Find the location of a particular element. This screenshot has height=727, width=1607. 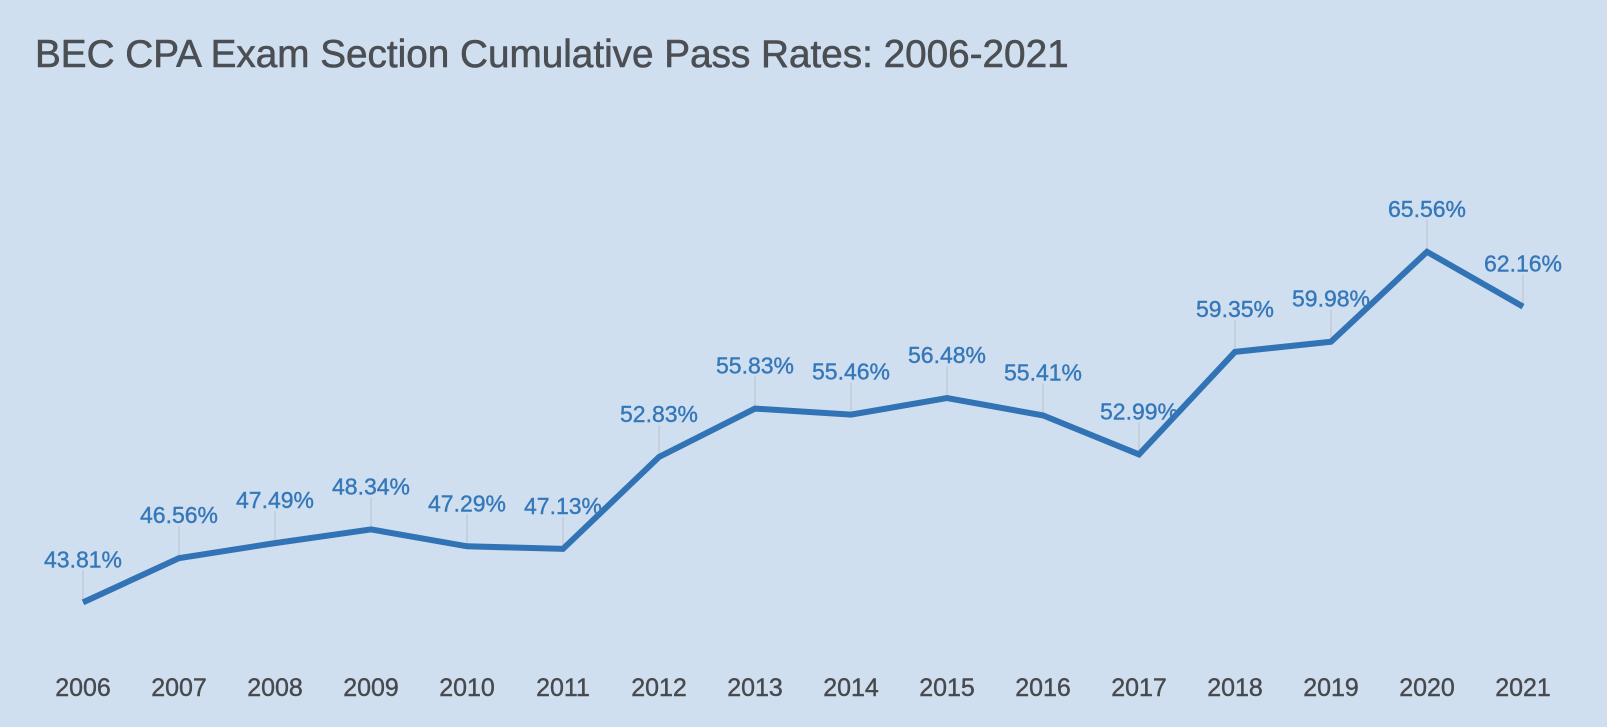

svg-text: 2012 is located at coordinates (659, 688).